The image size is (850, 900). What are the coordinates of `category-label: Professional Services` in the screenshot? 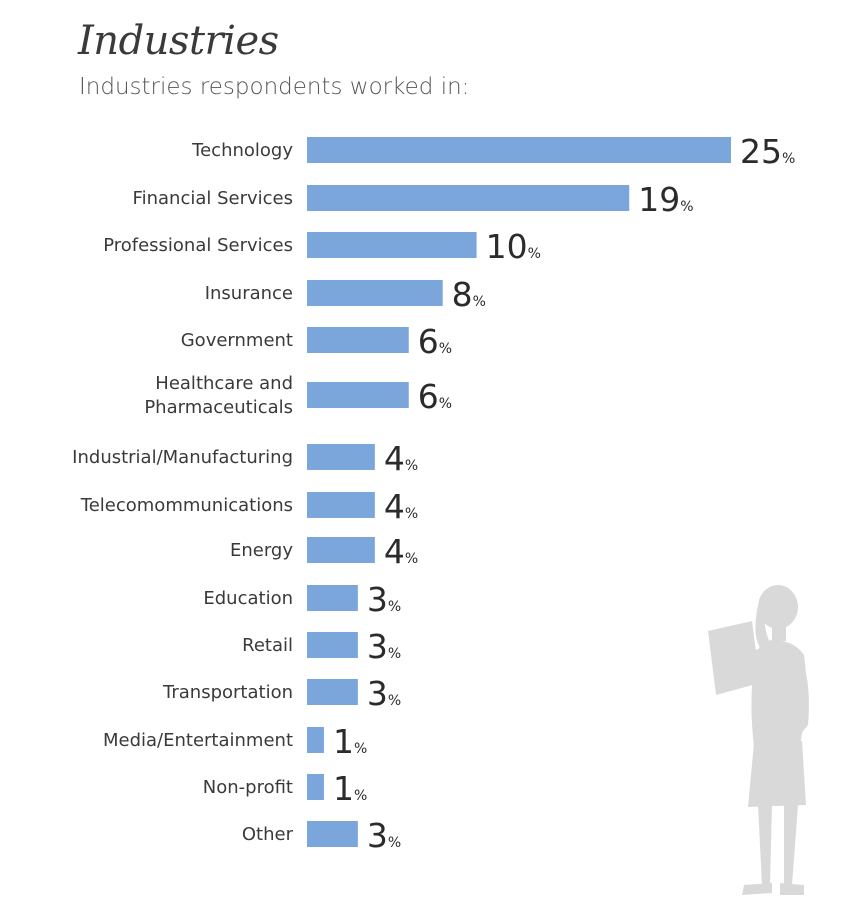 It's located at (198, 245).